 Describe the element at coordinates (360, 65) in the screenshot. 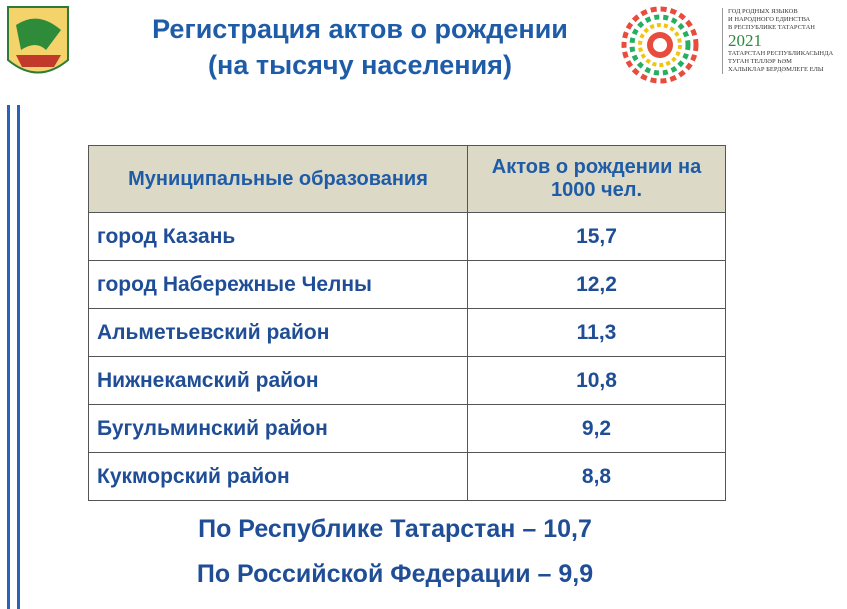

I see `title-line: (на тысячу населения)` at that location.